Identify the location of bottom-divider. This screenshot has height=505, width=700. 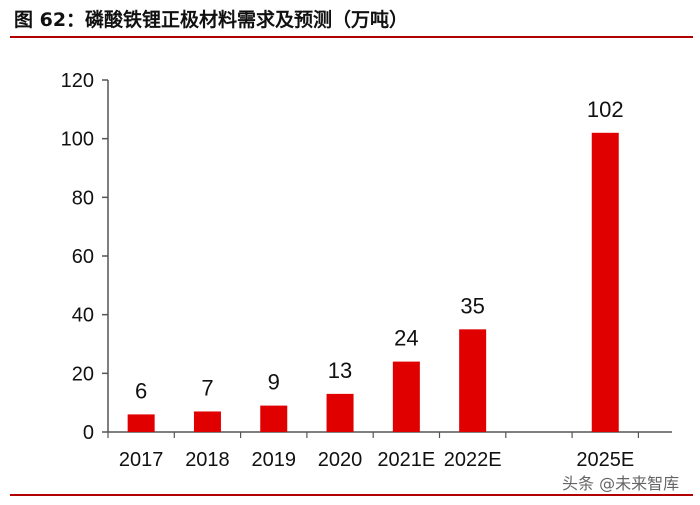
(351, 495).